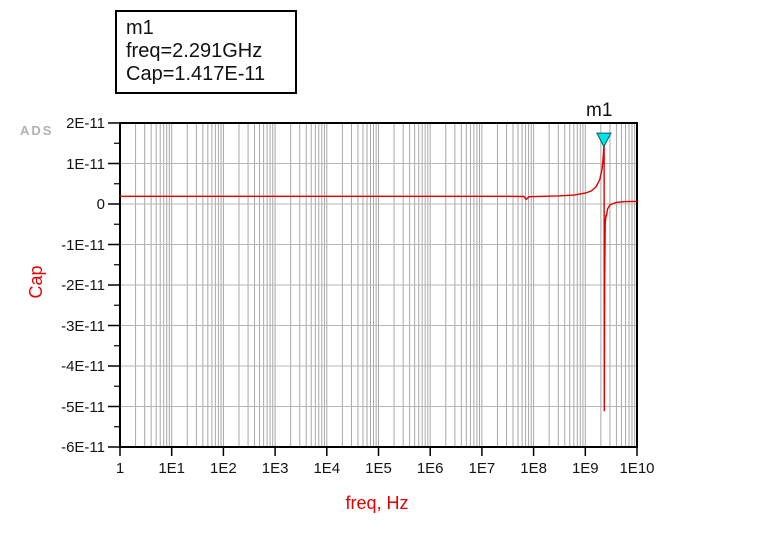 The width and height of the screenshot is (757, 537). What do you see at coordinates (377, 503) in the screenshot?
I see `x-axis-title: freq, Hz` at bounding box center [377, 503].